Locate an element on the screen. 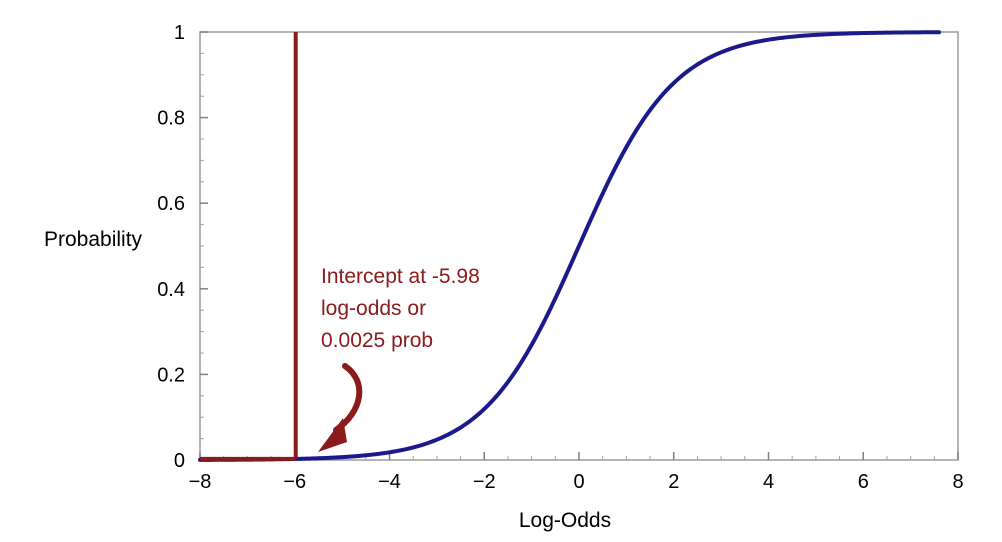 The image size is (1002, 542). y-tick-label: 0.2 is located at coordinates (171, 375).